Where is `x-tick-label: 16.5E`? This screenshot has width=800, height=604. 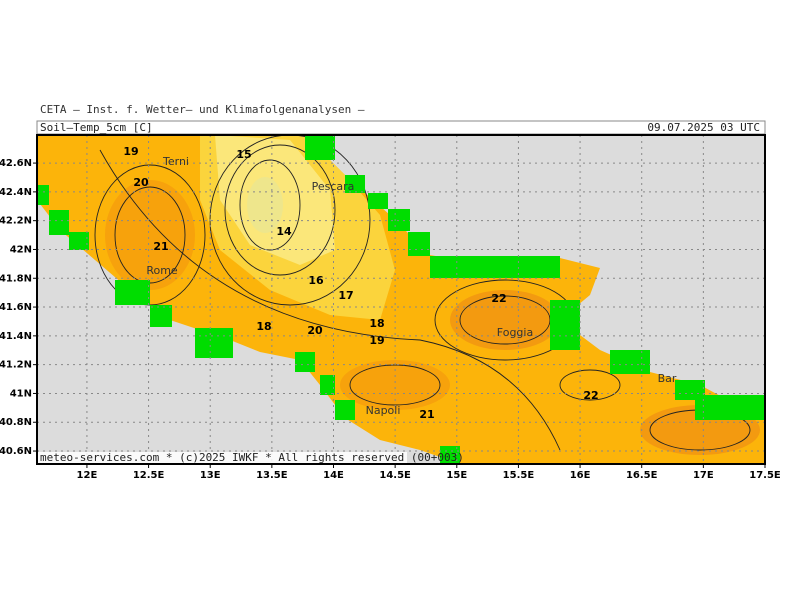
x-tick-label: 16.5E is located at coordinates (642, 475).